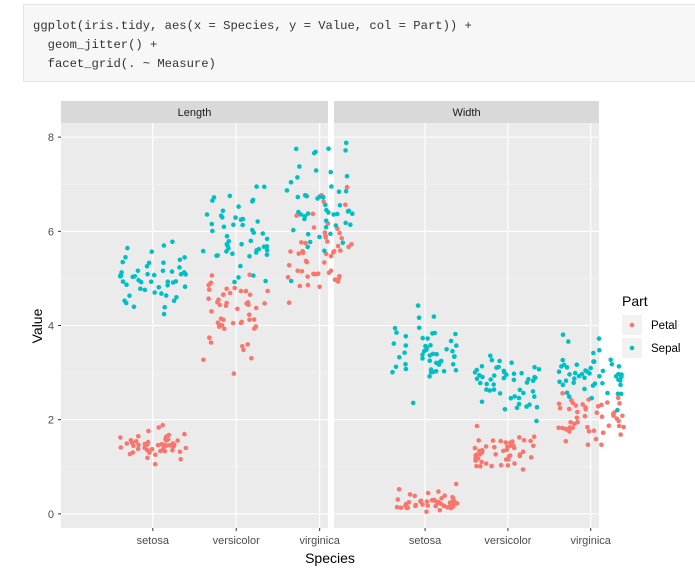  Describe the element at coordinates (632, 325) in the screenshot. I see `legend-symbol` at that location.